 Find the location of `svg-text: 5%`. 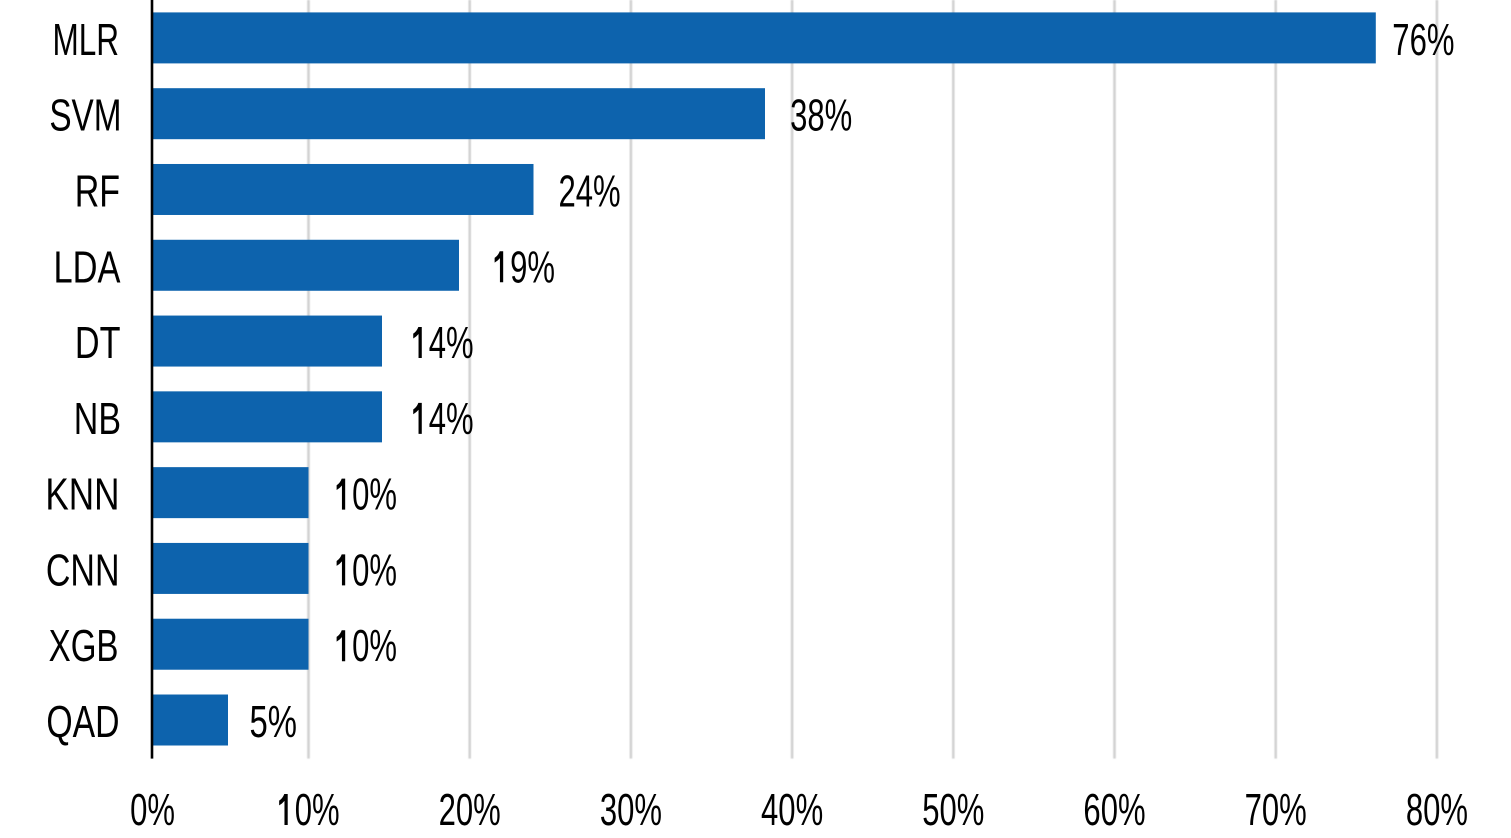

svg-text: 5% is located at coordinates (273, 721).